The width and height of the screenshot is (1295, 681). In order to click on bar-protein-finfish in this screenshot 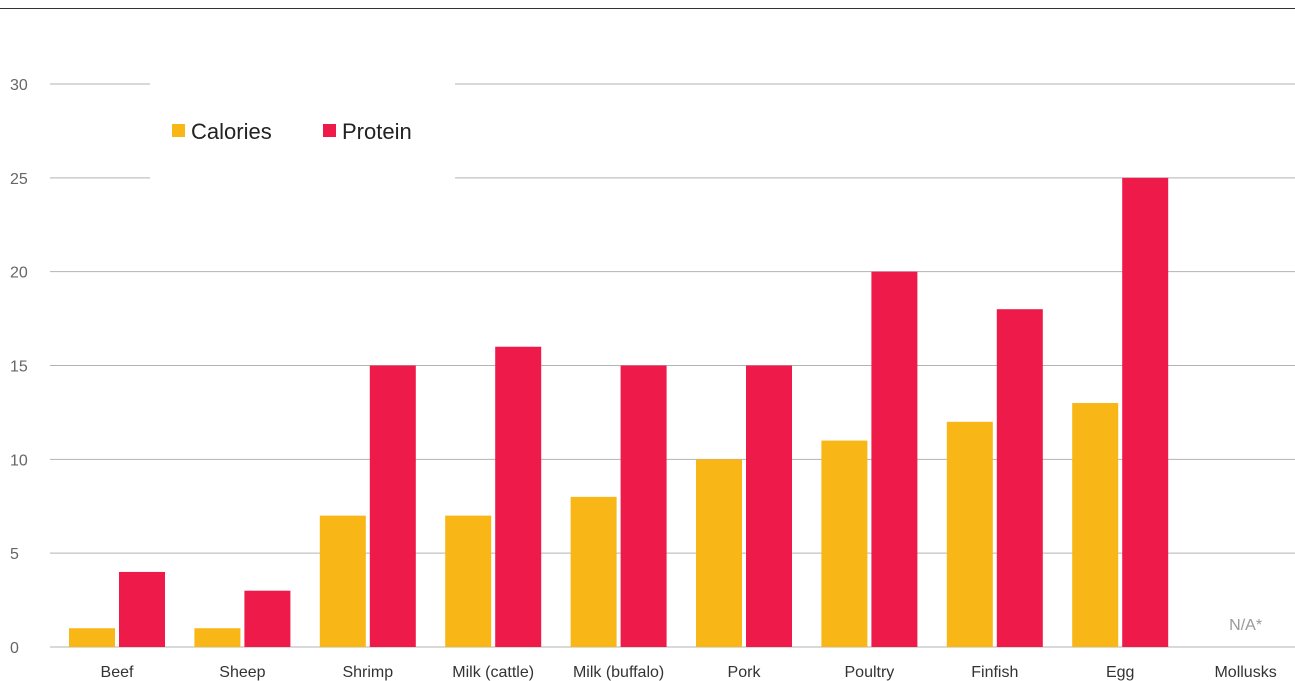, I will do `click(1019, 478)`.